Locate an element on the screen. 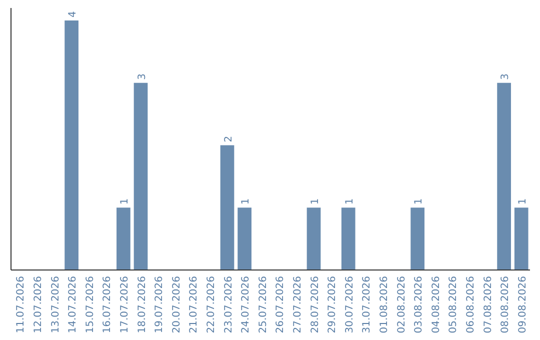 The height and width of the screenshot is (340, 540). x-tick-label: 07.08.2026 is located at coordinates (488, 305).